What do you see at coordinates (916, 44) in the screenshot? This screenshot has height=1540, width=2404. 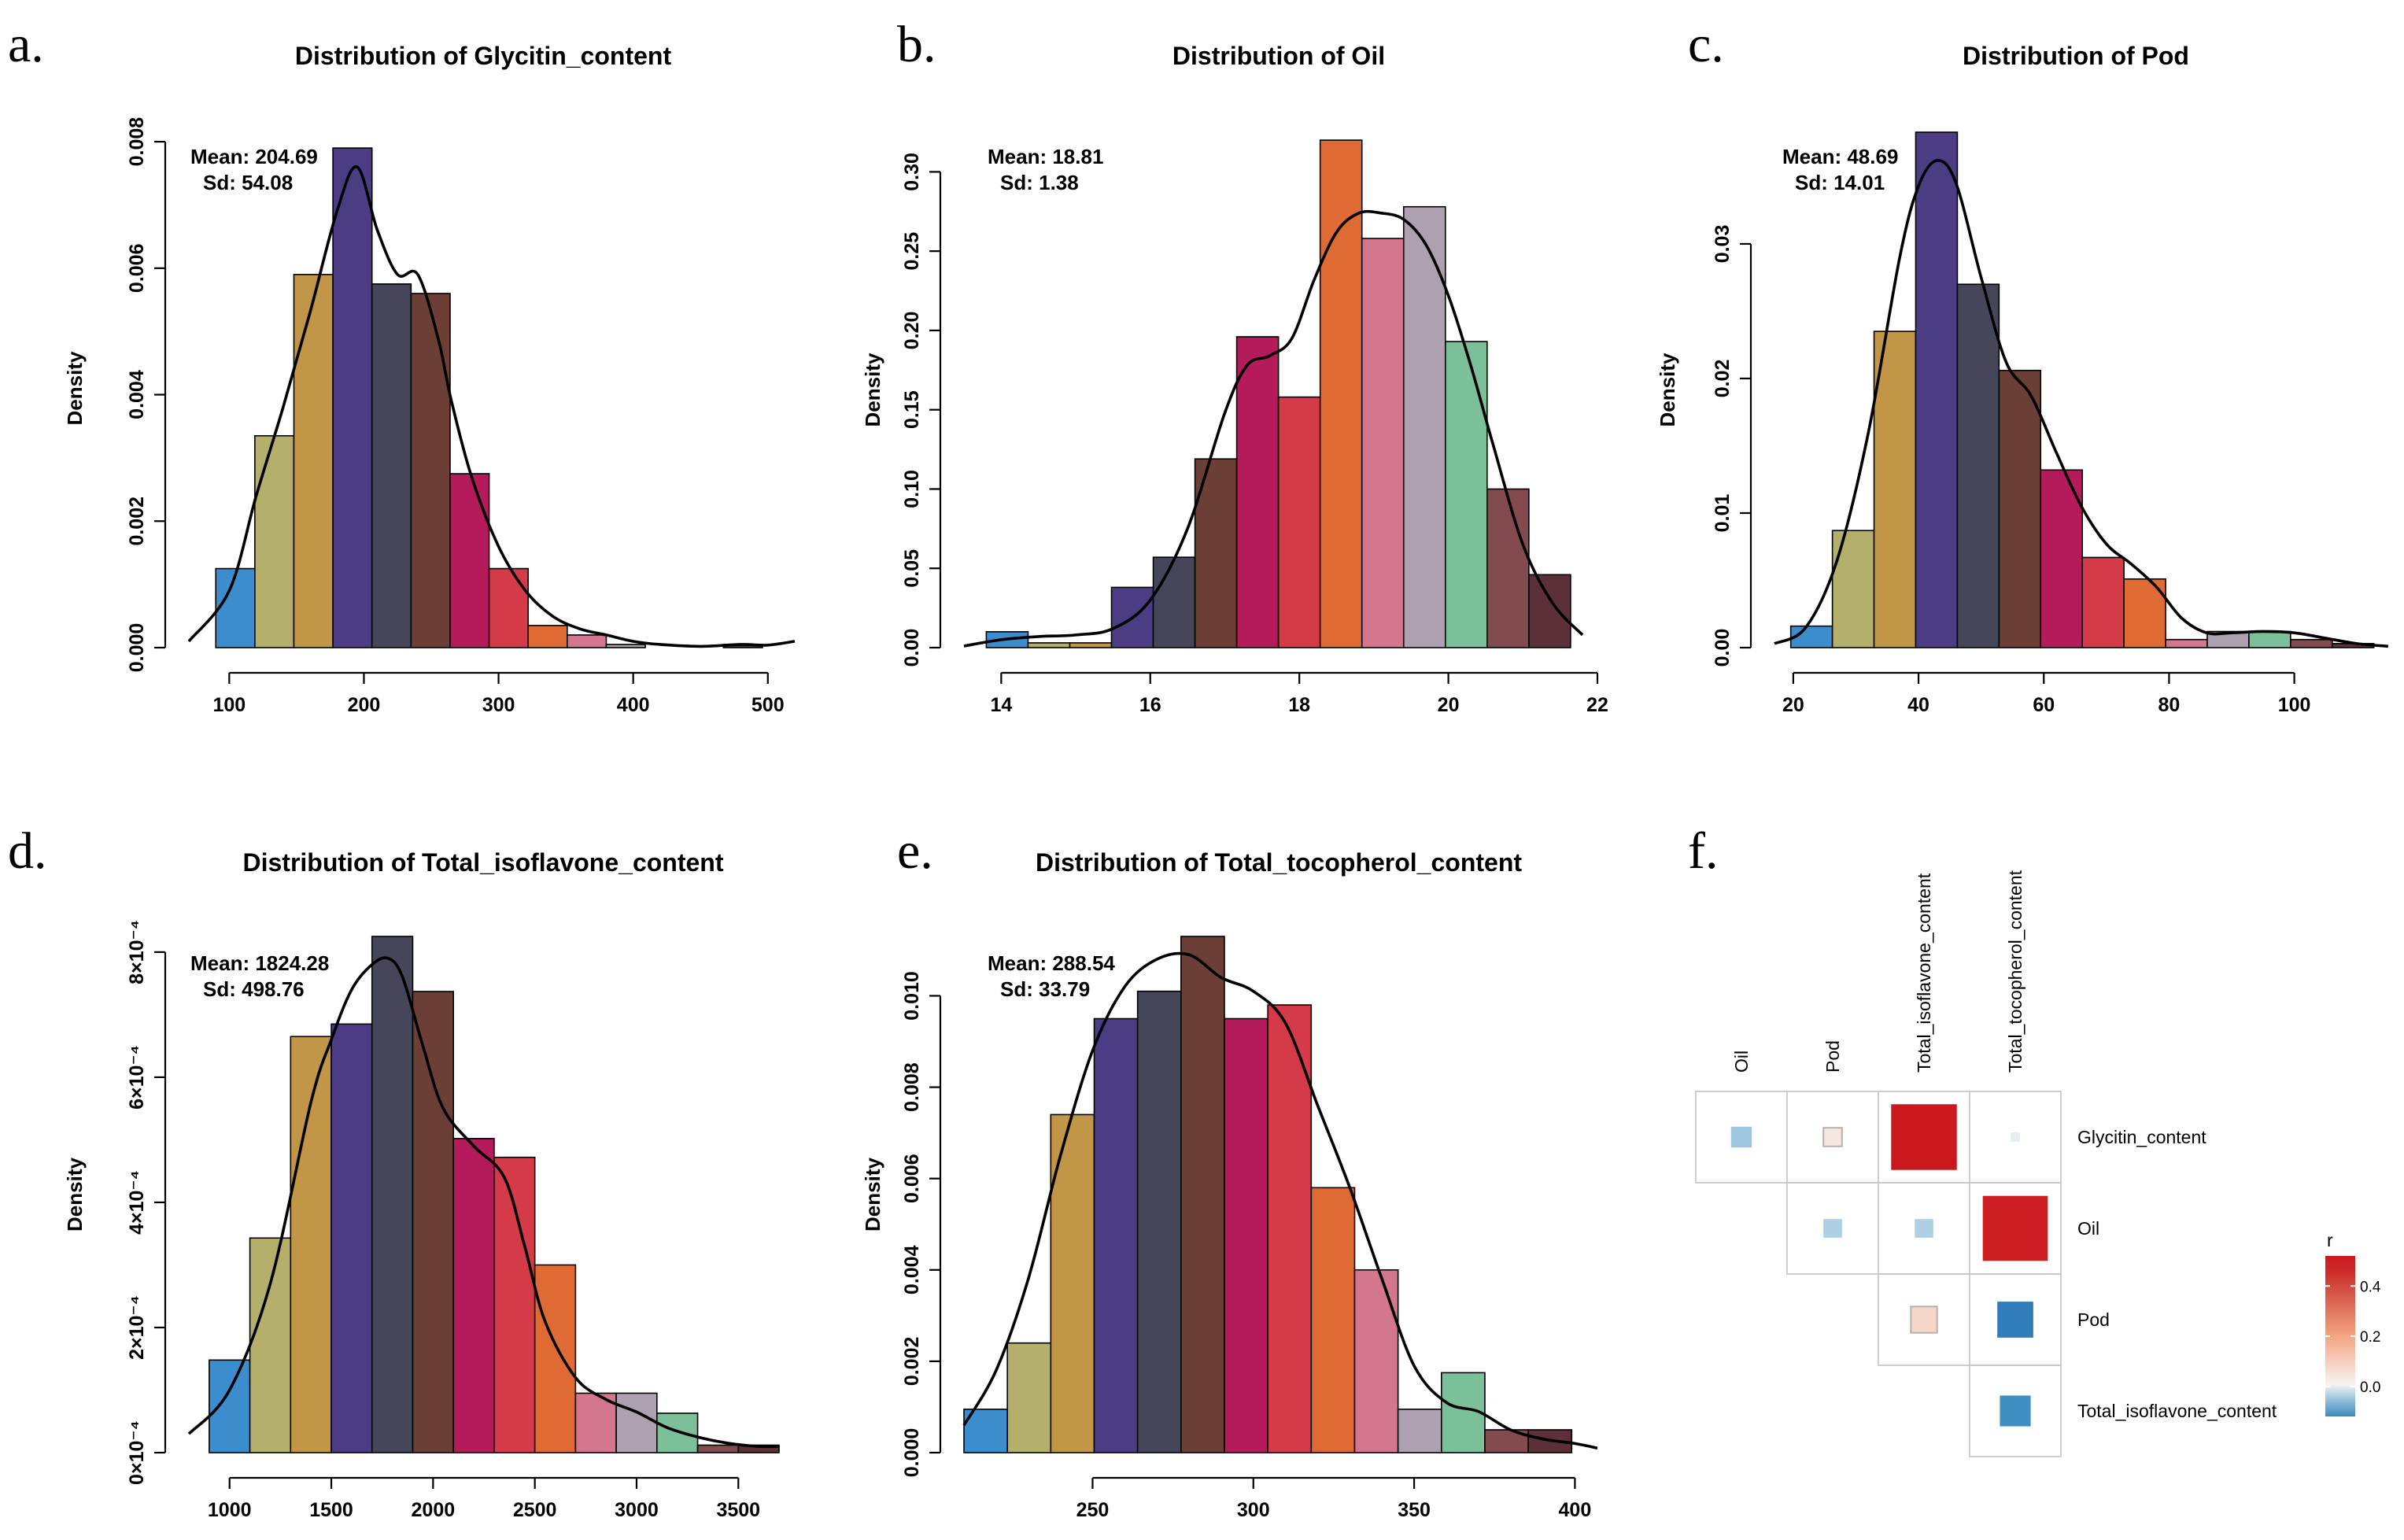 I see `panel-letter: b.` at bounding box center [916, 44].